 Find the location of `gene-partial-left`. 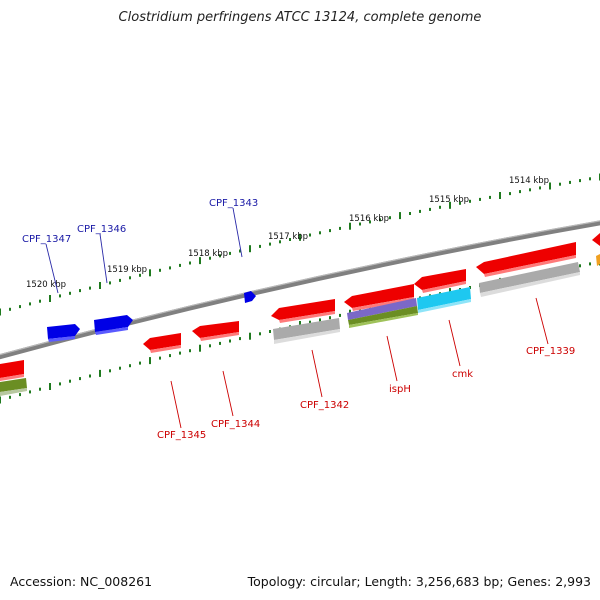

gene-partial-left is located at coordinates (12, 370).